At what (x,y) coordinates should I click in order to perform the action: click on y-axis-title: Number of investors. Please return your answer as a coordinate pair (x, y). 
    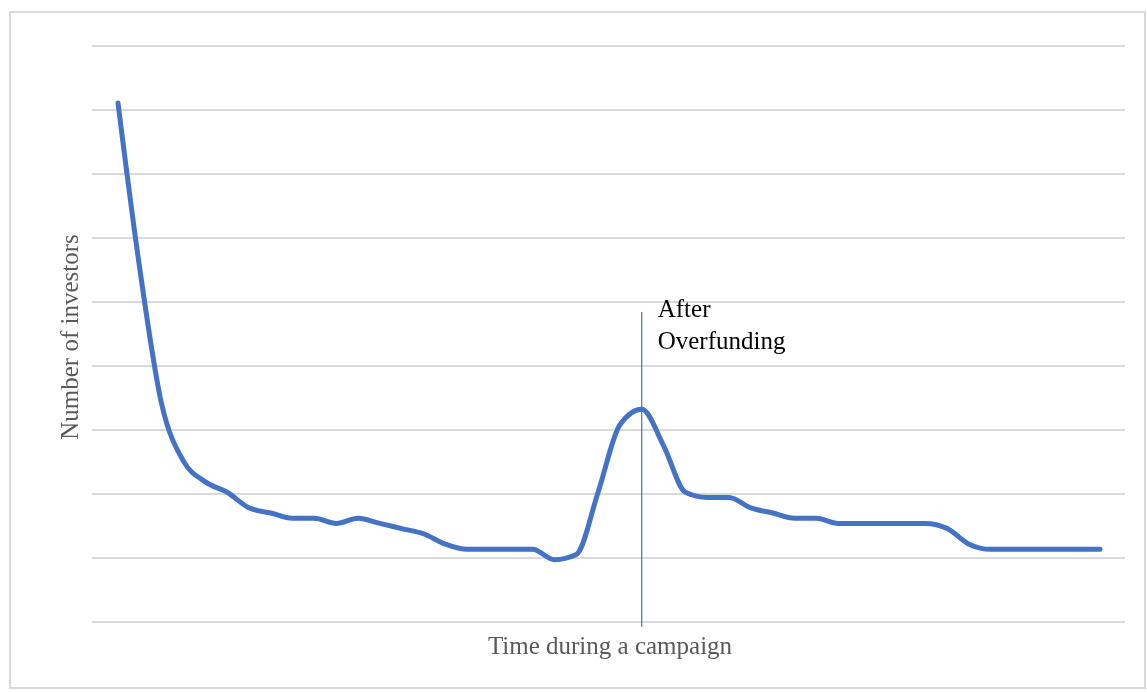
    Looking at the image, I should click on (69, 337).